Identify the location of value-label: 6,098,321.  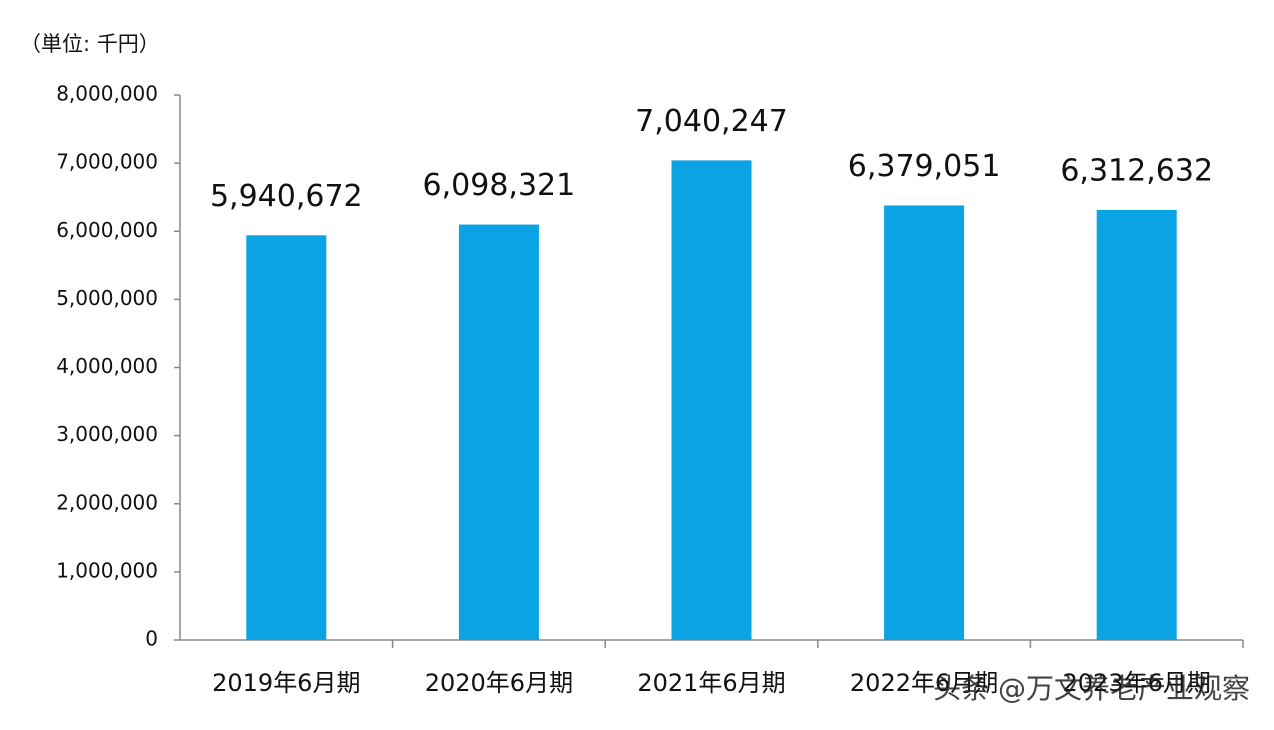
(499, 185).